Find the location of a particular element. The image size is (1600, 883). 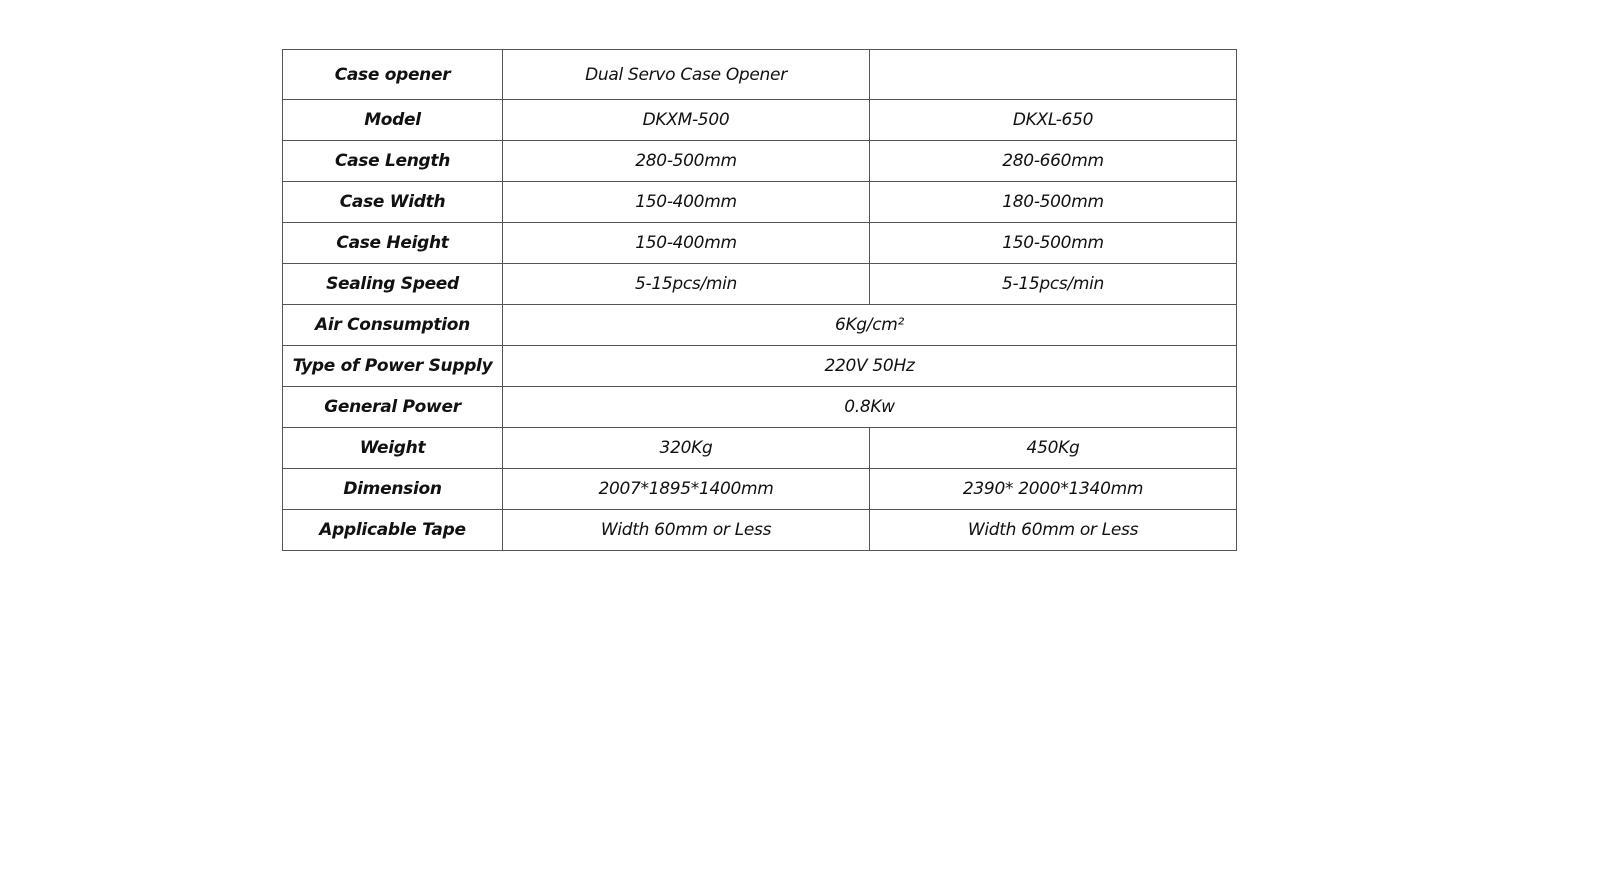

row-value: 450Kg is located at coordinates (1053, 448).